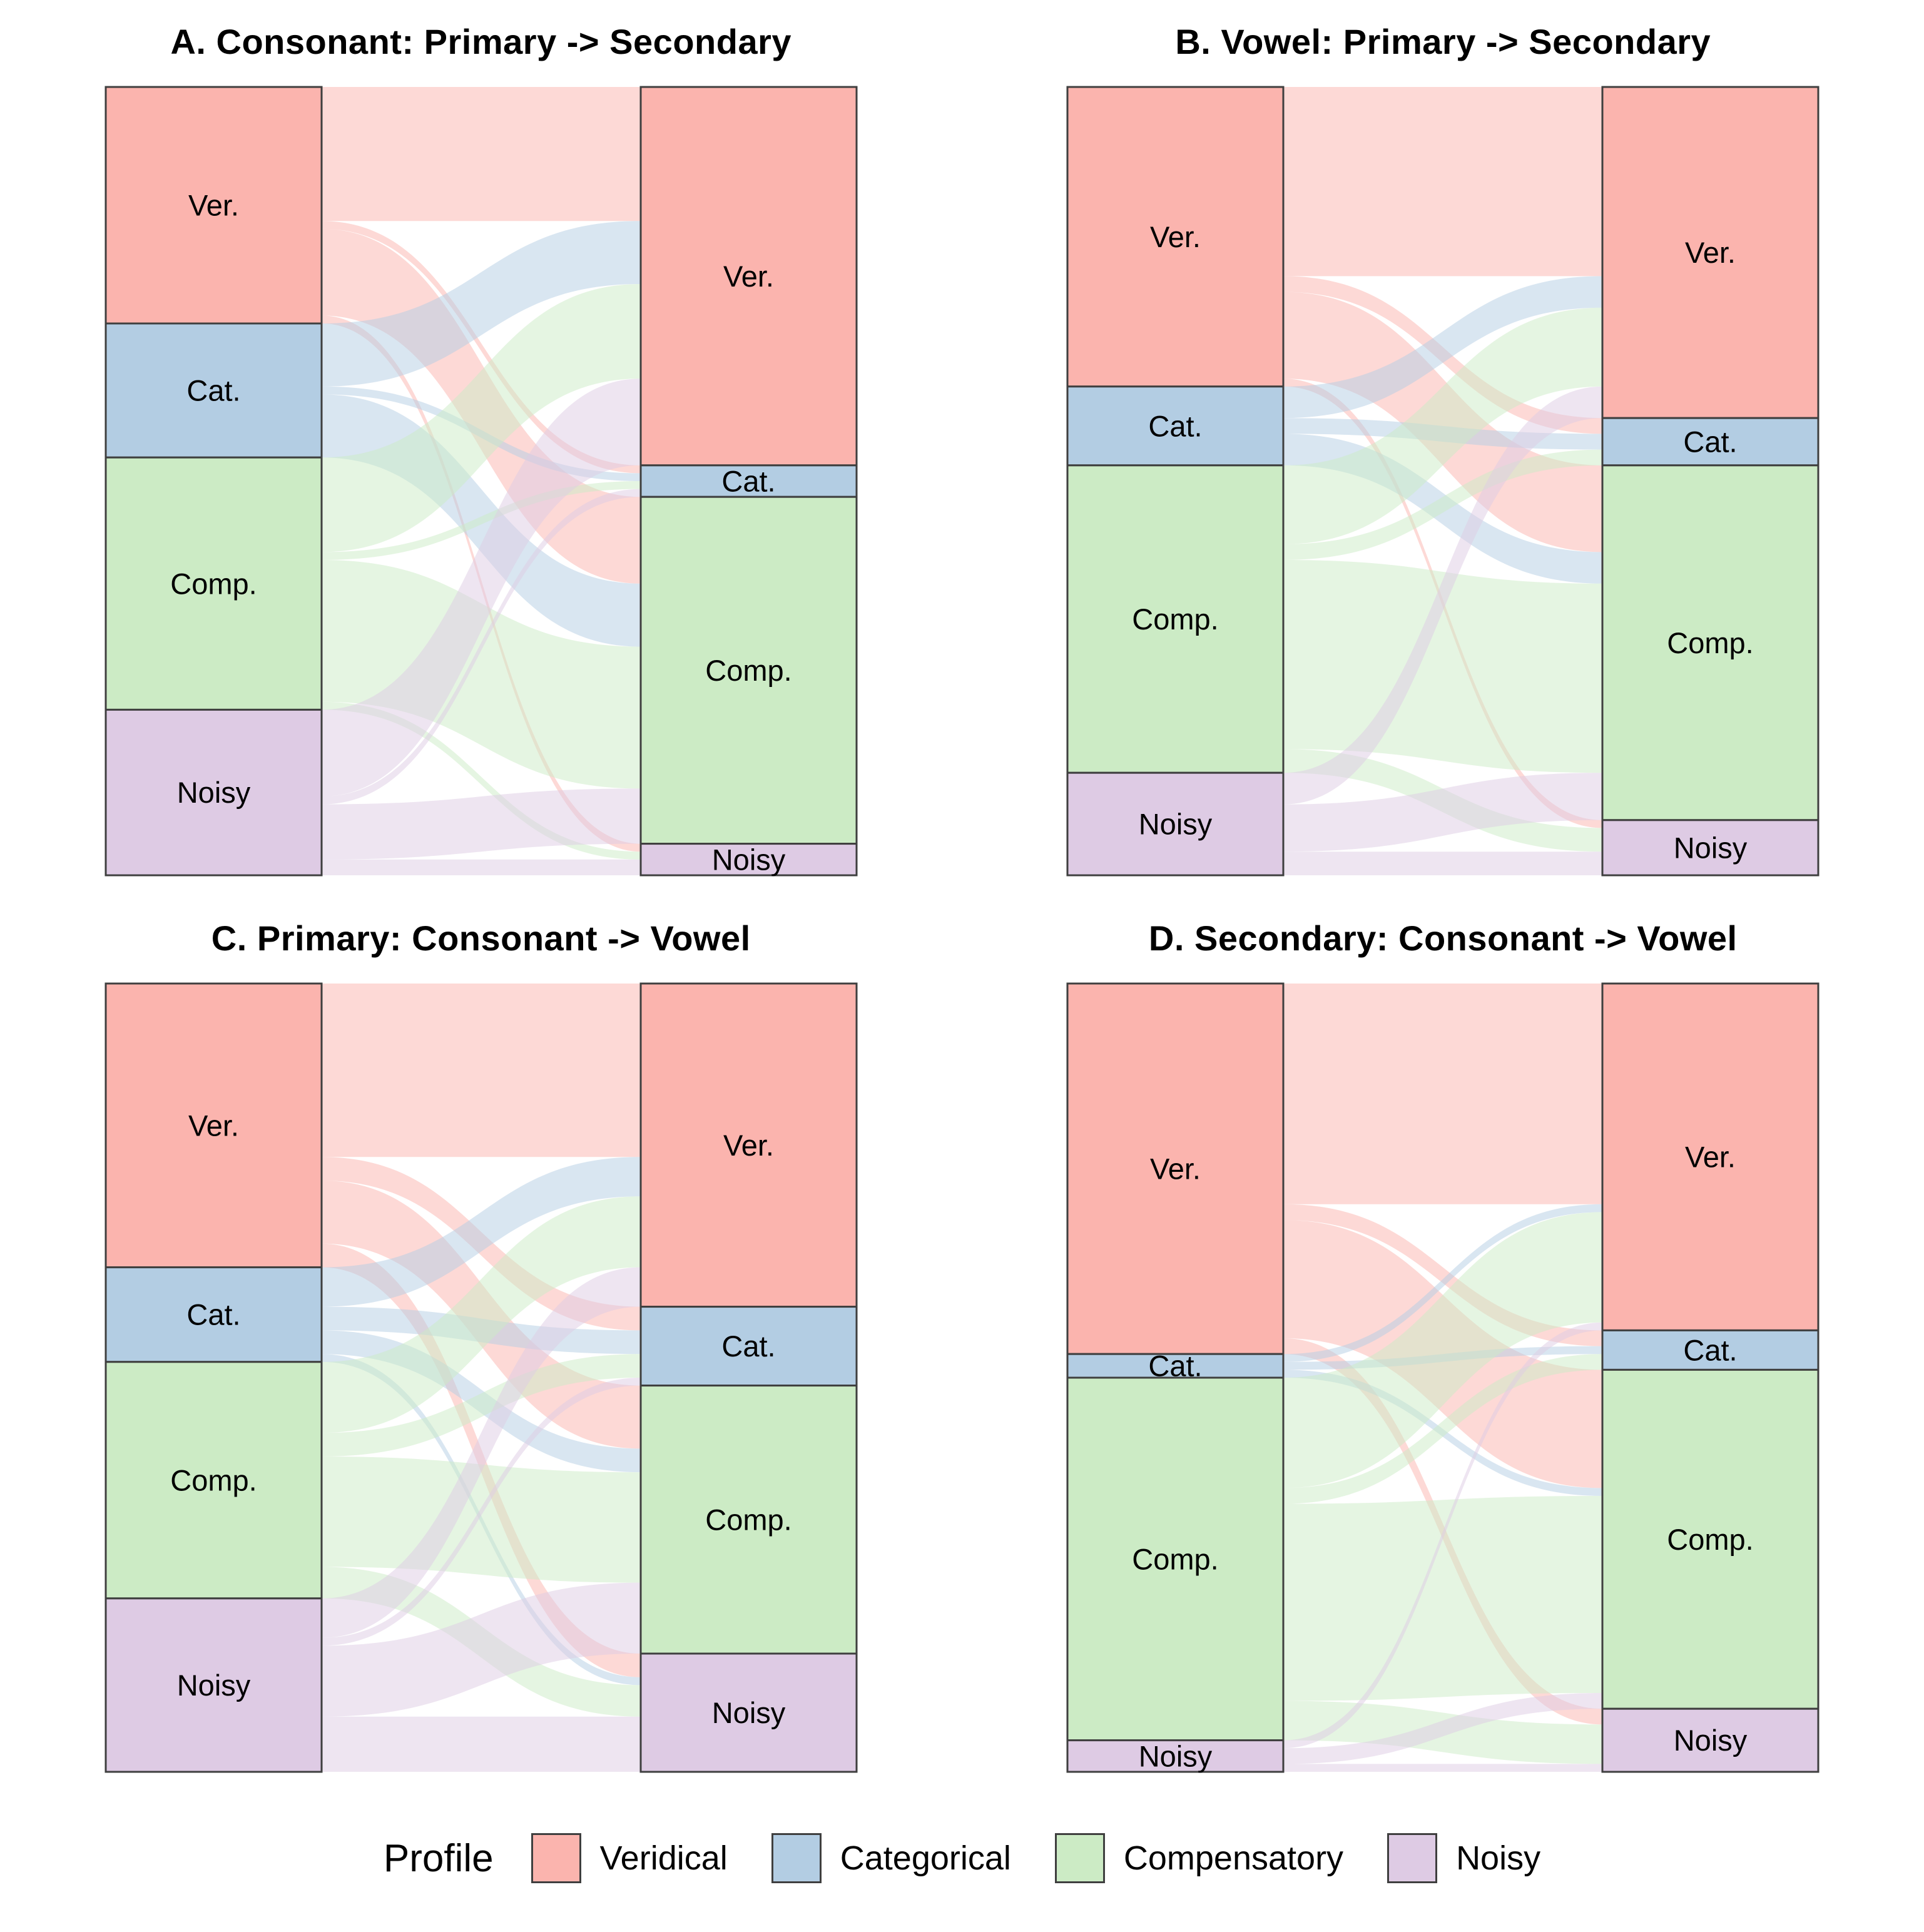  Describe the element at coordinates (481, 938) in the screenshot. I see `panel-c-title: C. Primary: Consonant -> Vowel` at that location.